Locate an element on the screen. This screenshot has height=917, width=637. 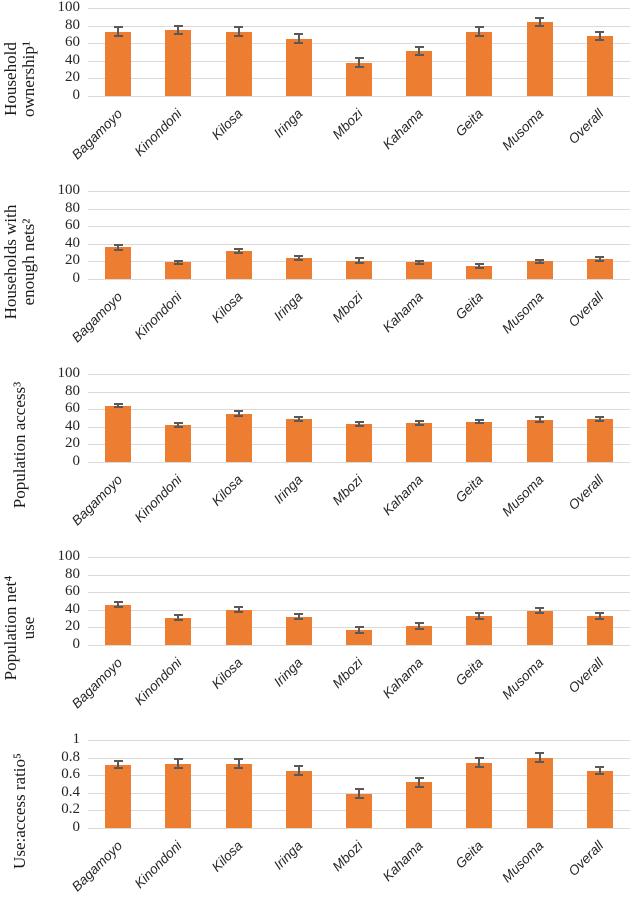
x-axis-category-label: Overall is located at coordinates (586, 858).